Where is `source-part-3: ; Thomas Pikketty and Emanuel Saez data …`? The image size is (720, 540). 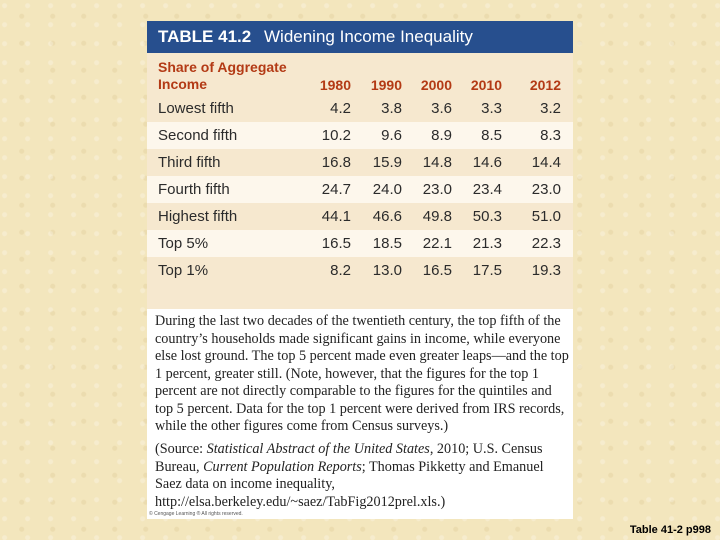
source-part-3: ; Thomas Pikketty and Emanuel Saez data … is located at coordinates (349, 484).